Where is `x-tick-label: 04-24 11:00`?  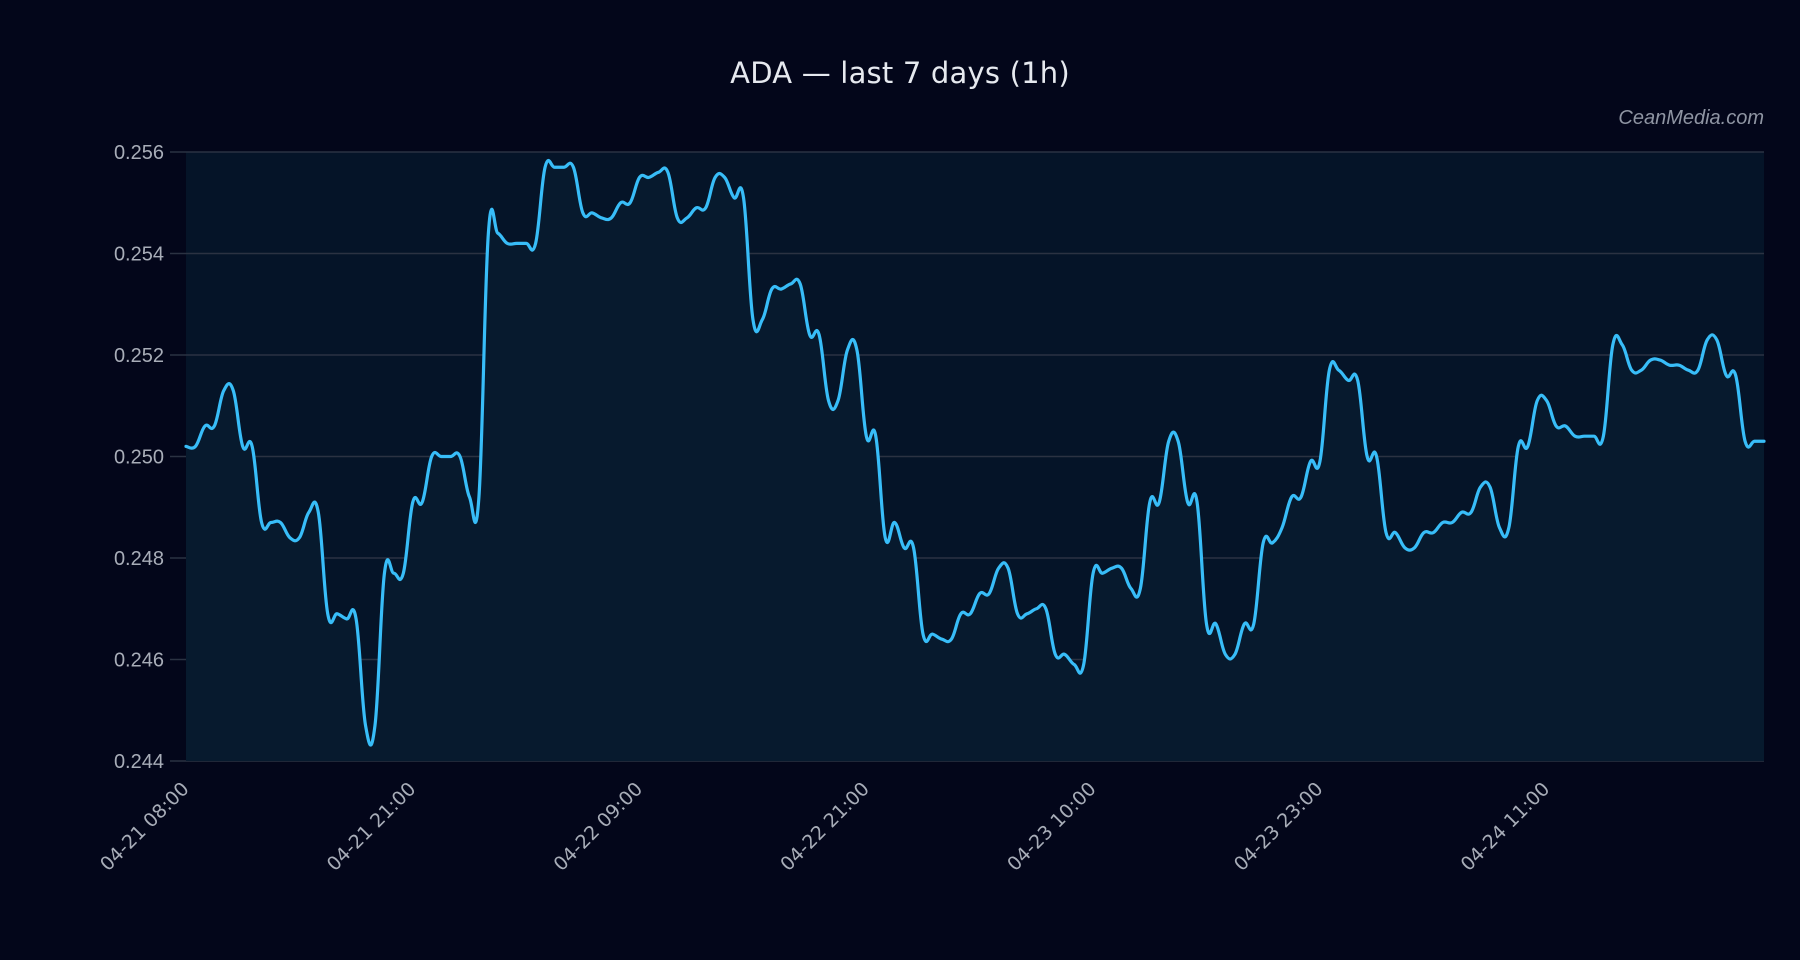 x-tick-label: 04-24 11:00 is located at coordinates (1506, 827).